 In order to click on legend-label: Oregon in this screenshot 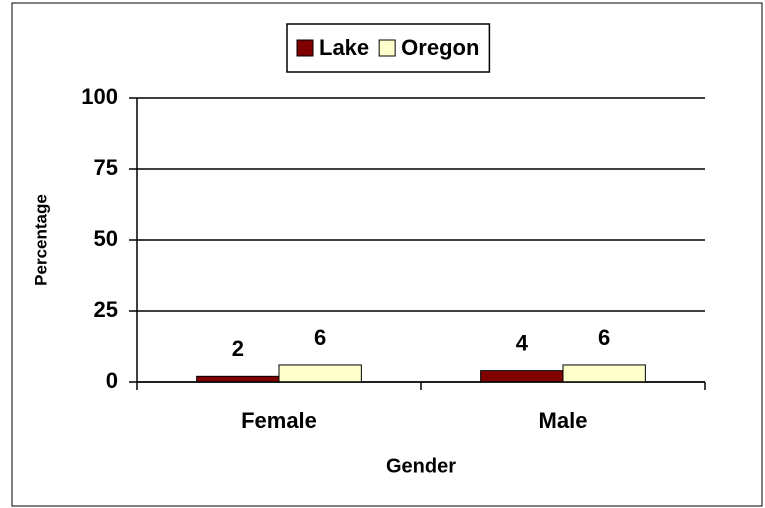, I will do `click(440, 47)`.